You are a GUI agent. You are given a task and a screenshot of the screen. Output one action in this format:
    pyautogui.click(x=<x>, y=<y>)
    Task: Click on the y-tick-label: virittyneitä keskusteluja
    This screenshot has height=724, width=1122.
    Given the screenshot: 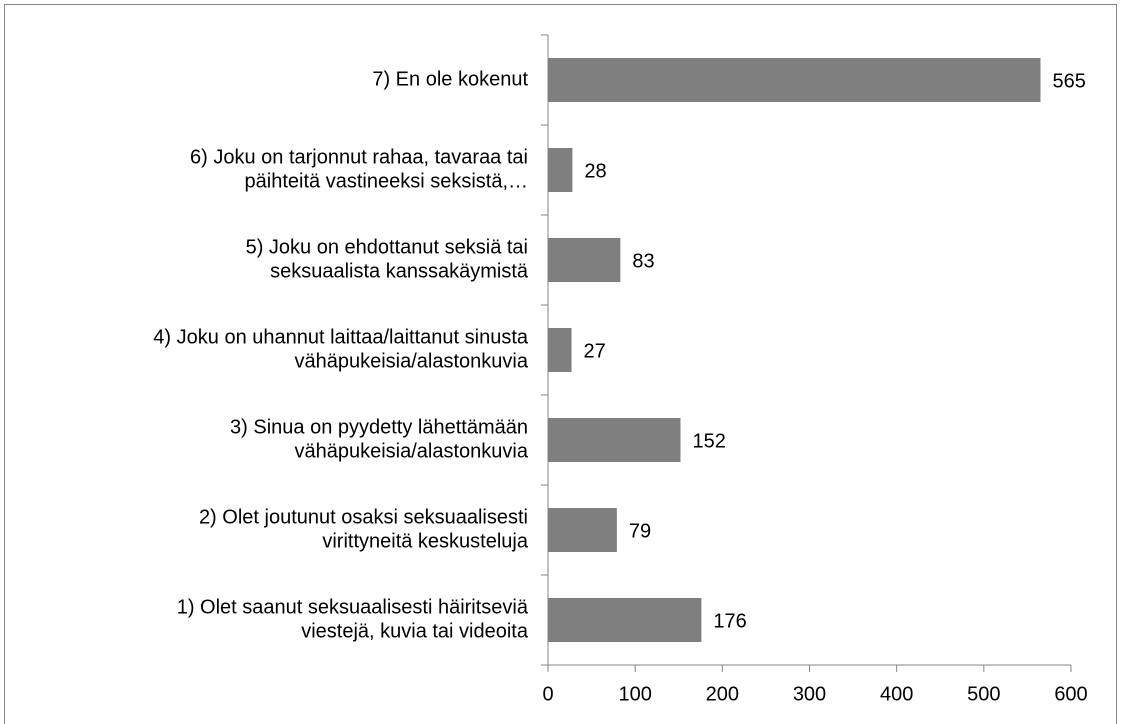 What is the action you would take?
    pyautogui.click(x=425, y=541)
    